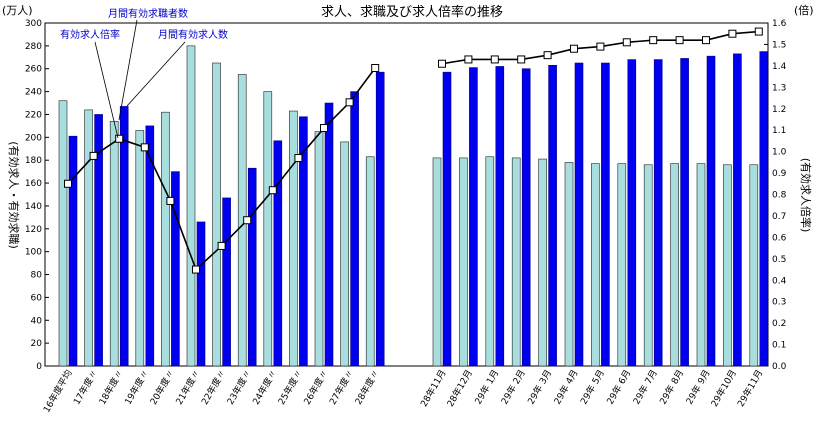  I want to click on annotation-ratio: 有効求人倍率, so click(90, 34).